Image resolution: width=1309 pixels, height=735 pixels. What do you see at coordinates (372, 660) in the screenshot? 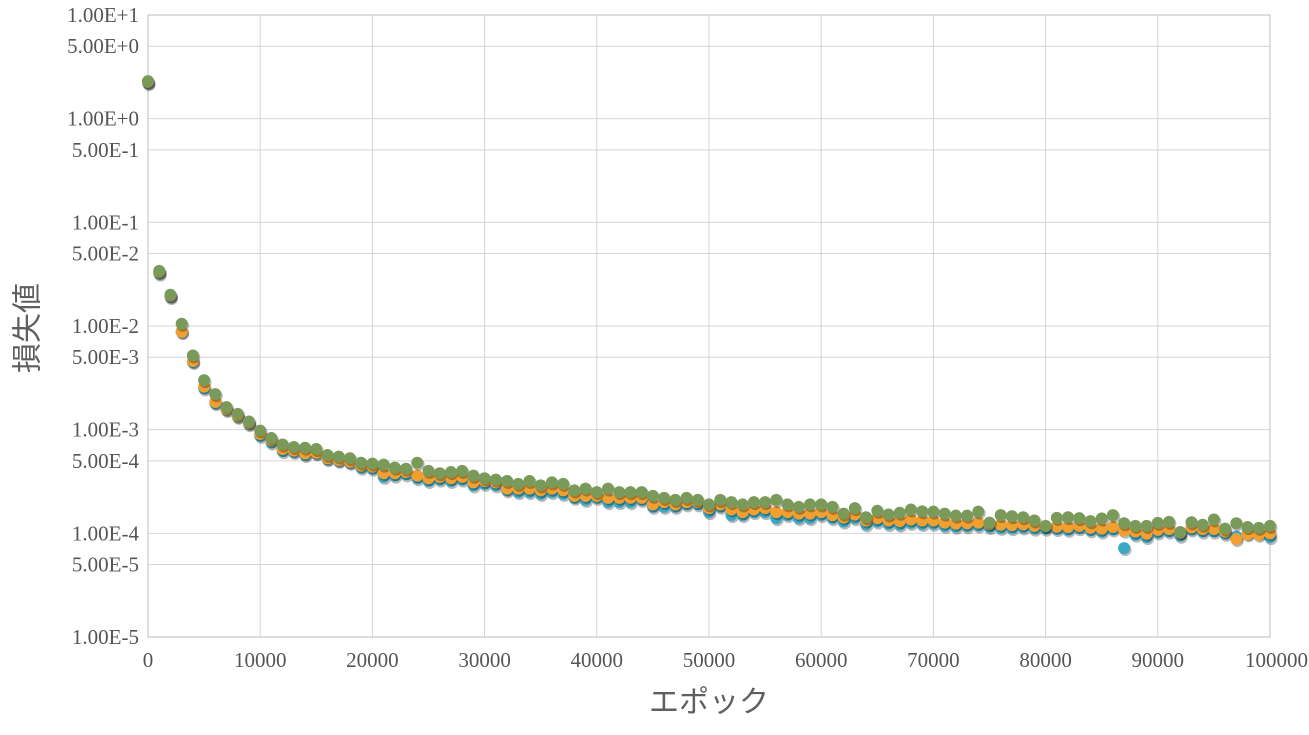
I see `x-tick-label: 20000` at bounding box center [372, 660].